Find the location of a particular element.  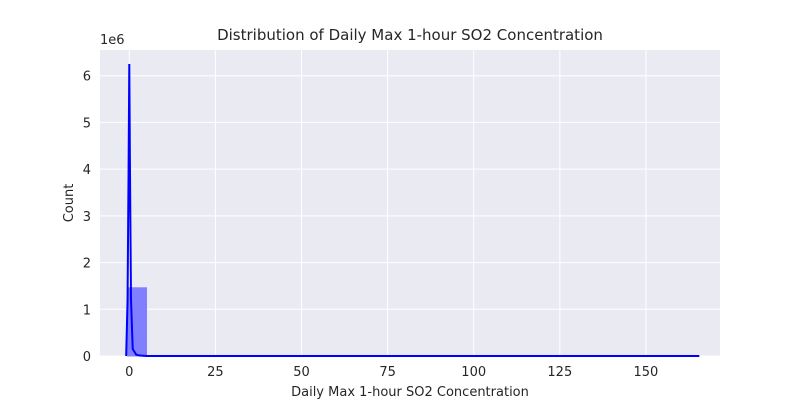

y-tick-label: 5 is located at coordinates (87, 123).